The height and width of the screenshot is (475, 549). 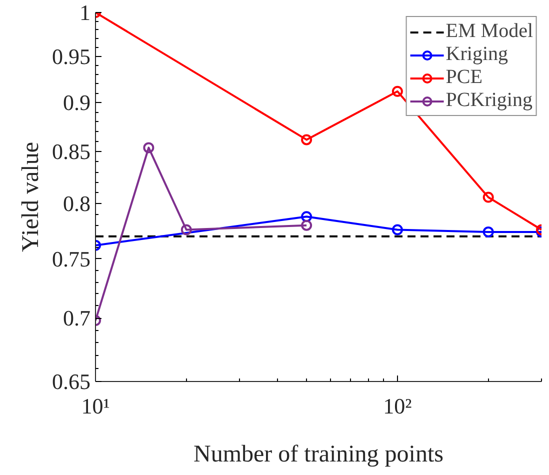 I want to click on y-tick-label: 0.85, so click(x=71, y=151).